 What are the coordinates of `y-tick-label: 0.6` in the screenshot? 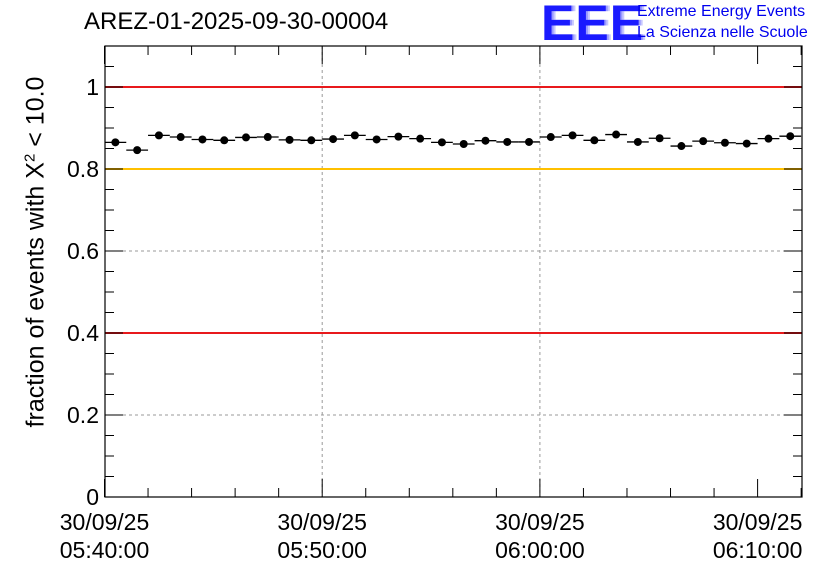 It's located at (83, 251).